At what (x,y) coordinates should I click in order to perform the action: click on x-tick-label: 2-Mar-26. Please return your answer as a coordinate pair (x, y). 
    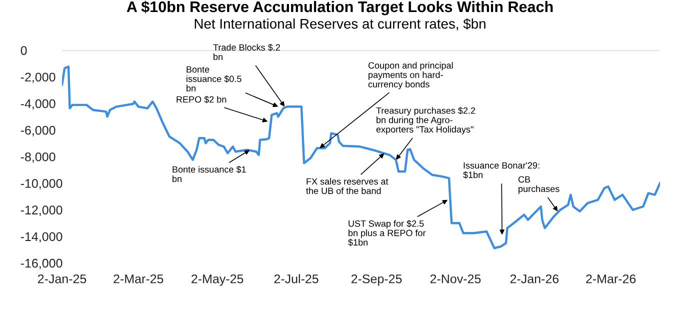
    Looking at the image, I should click on (611, 279).